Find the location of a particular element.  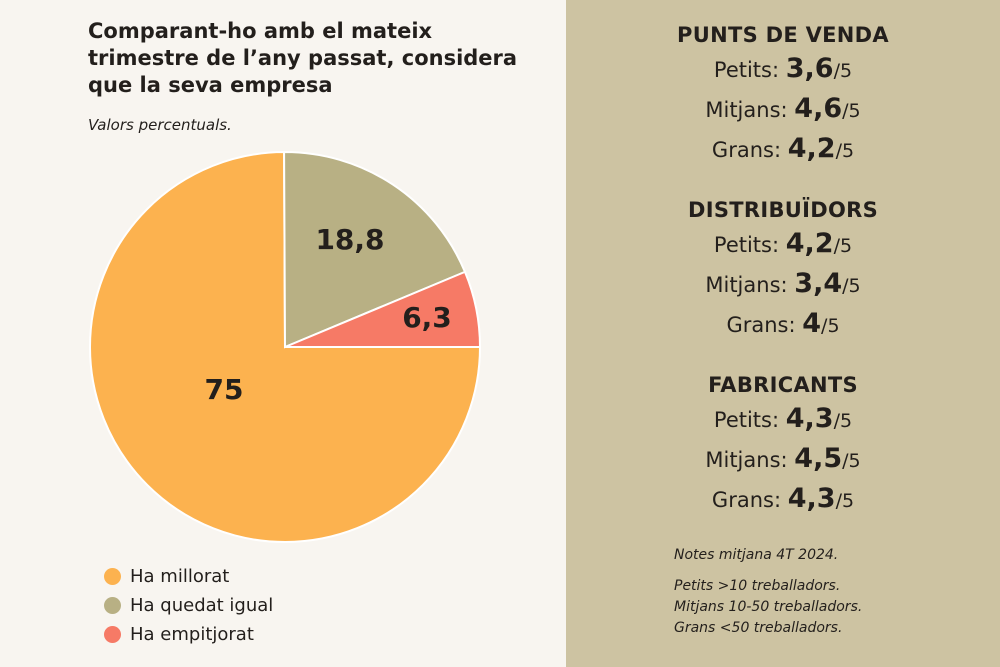

rating-row: Mitjans: 3,4/5 is located at coordinates (783, 285).